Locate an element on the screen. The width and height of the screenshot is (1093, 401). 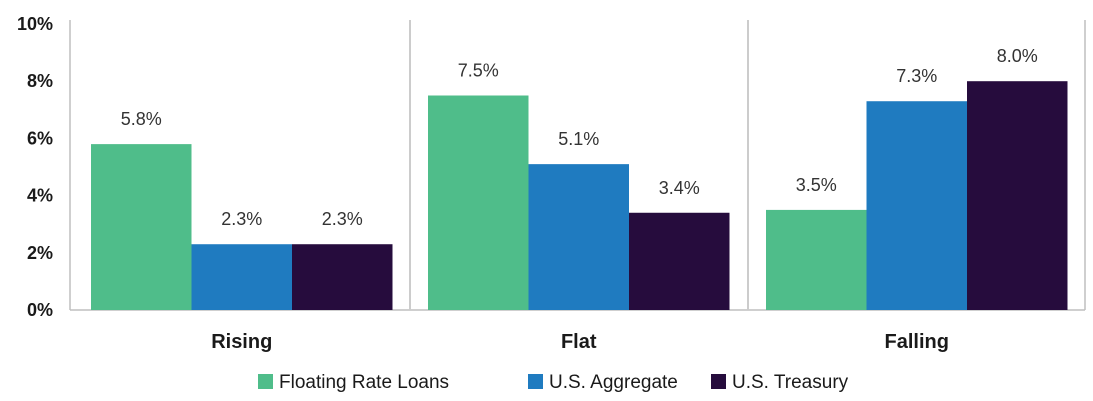
category-label: Flat is located at coordinates (579, 342).